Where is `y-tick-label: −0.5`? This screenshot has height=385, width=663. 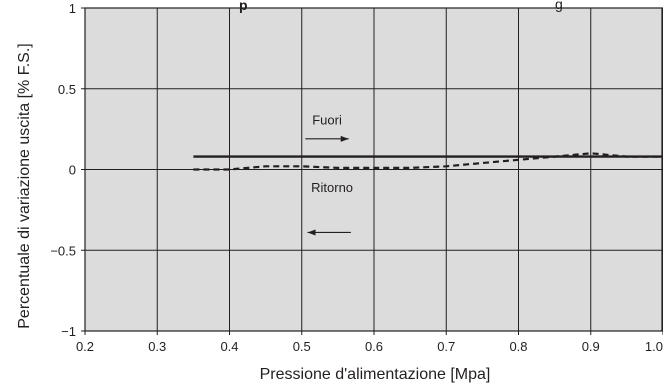 y-tick-label: −0.5 is located at coordinates (63, 250).